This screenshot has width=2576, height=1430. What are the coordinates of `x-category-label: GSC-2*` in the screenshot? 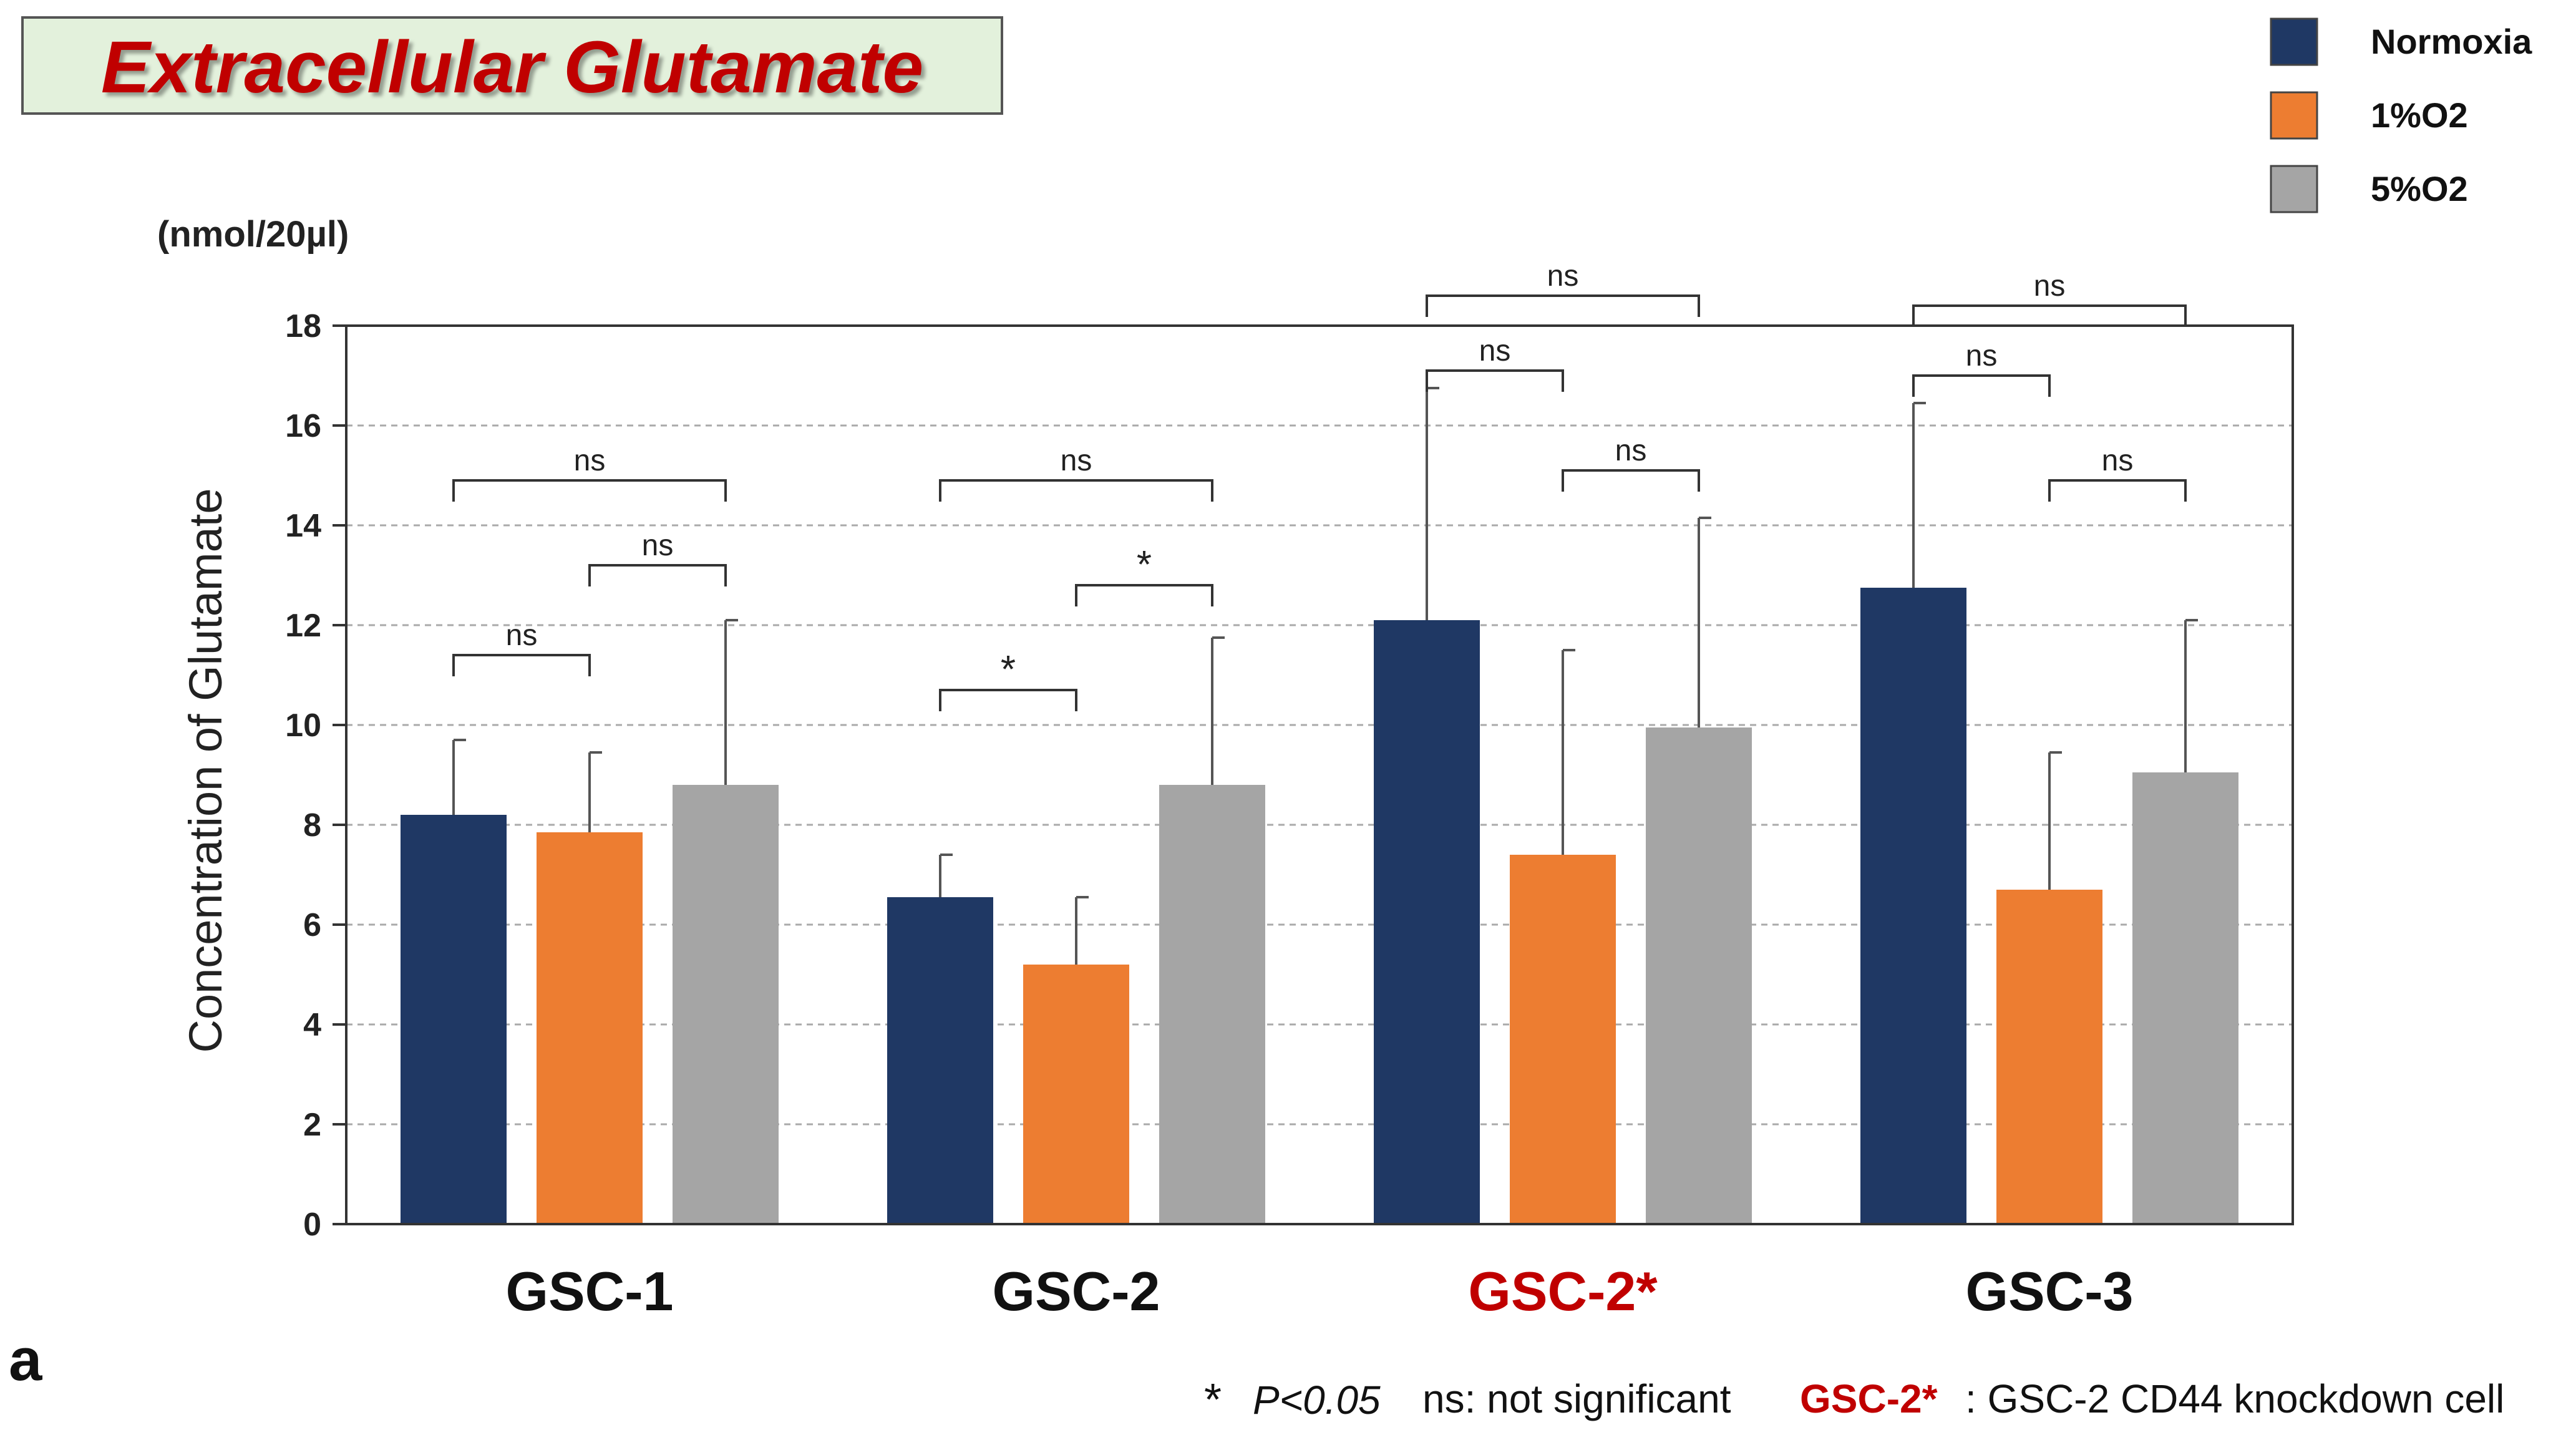 It's located at (1563, 1291).